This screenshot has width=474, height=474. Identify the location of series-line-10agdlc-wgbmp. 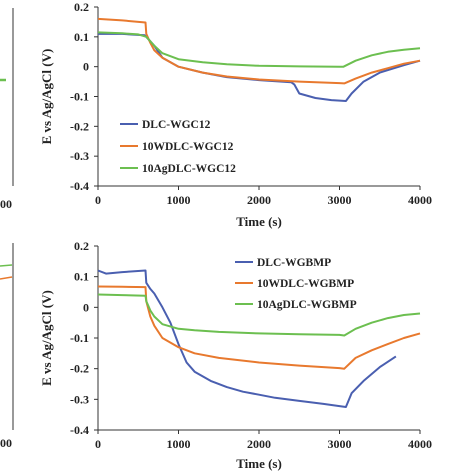
(259, 315).